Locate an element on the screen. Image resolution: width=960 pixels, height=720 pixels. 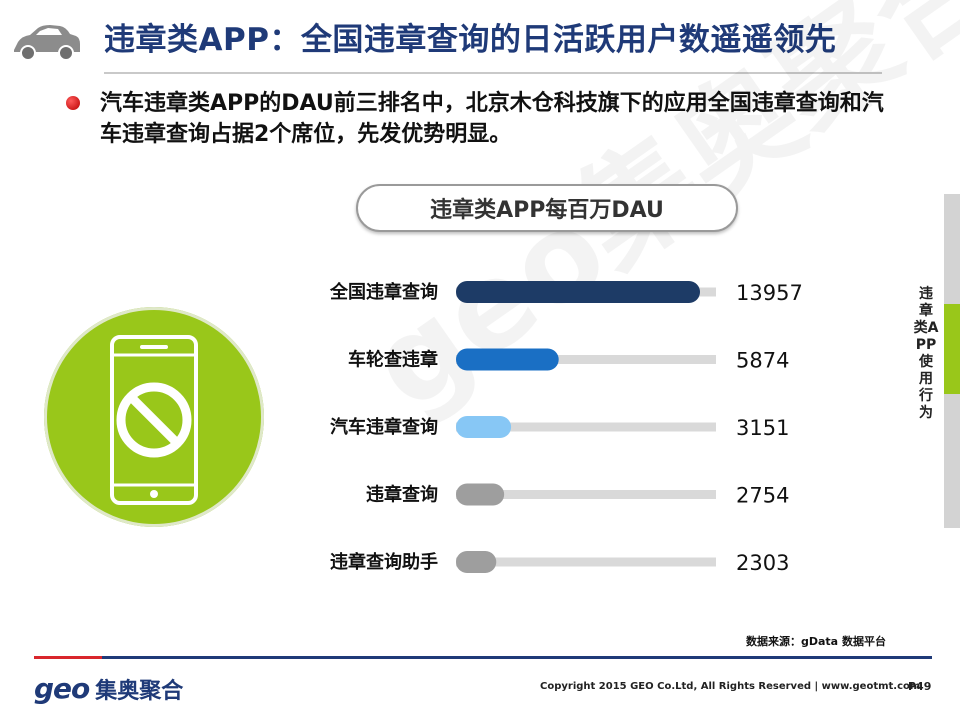
category-label: 汽车违章查询 is located at coordinates (384, 427).